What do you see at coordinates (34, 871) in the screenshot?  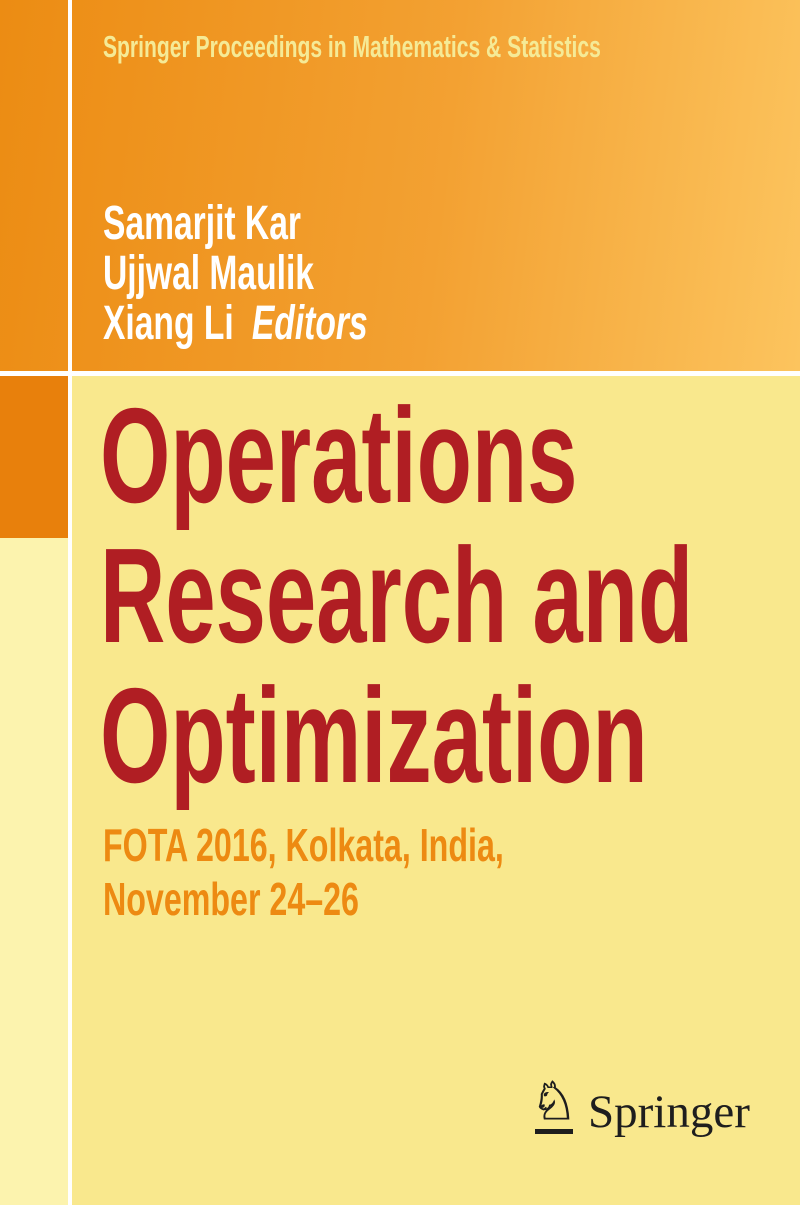 I see `left-strip` at bounding box center [34, 871].